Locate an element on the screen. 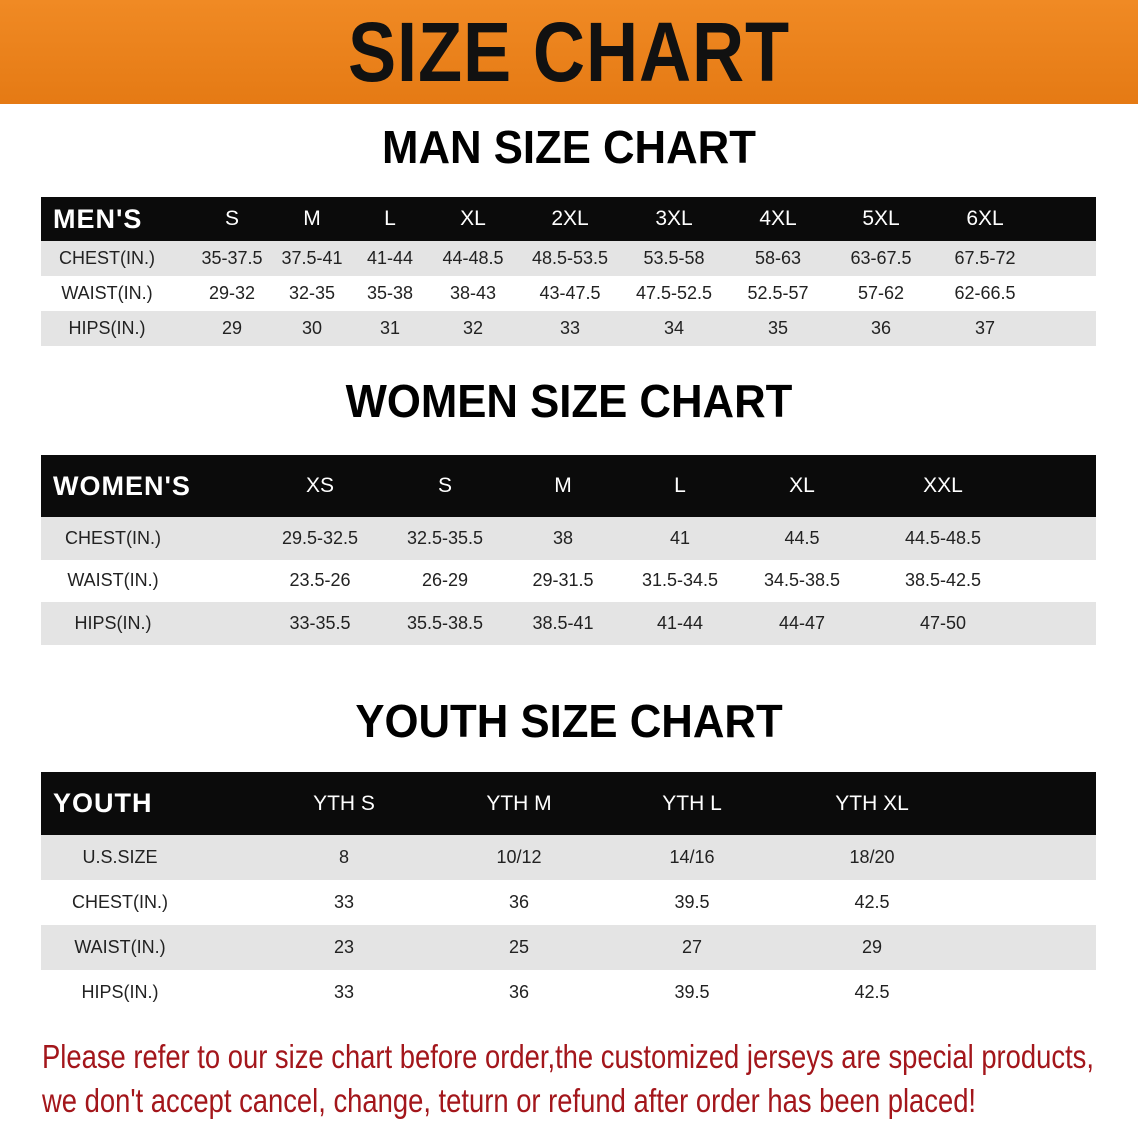 The height and width of the screenshot is (1132, 1138). measurement-cell: 8 is located at coordinates (343, 857).